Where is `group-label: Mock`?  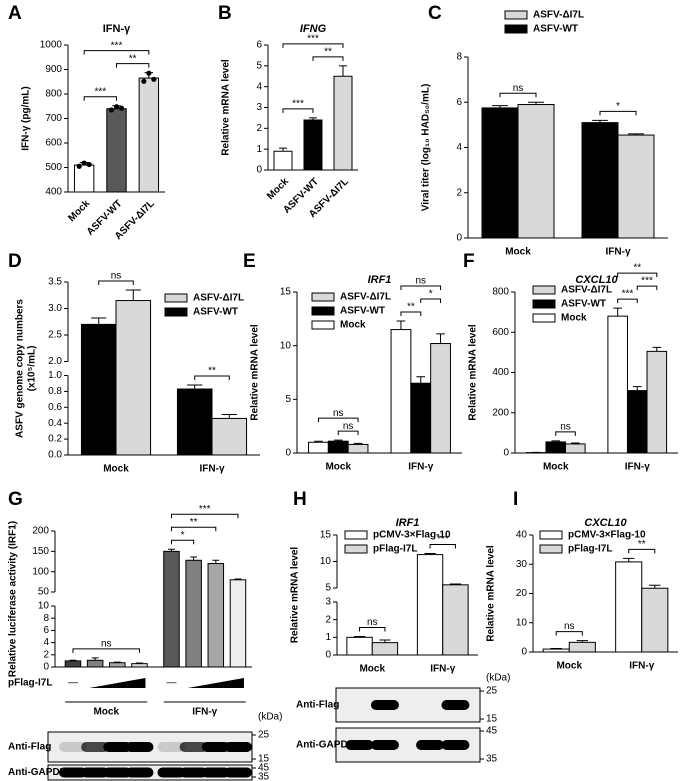
group-label: Mock is located at coordinates (106, 712).